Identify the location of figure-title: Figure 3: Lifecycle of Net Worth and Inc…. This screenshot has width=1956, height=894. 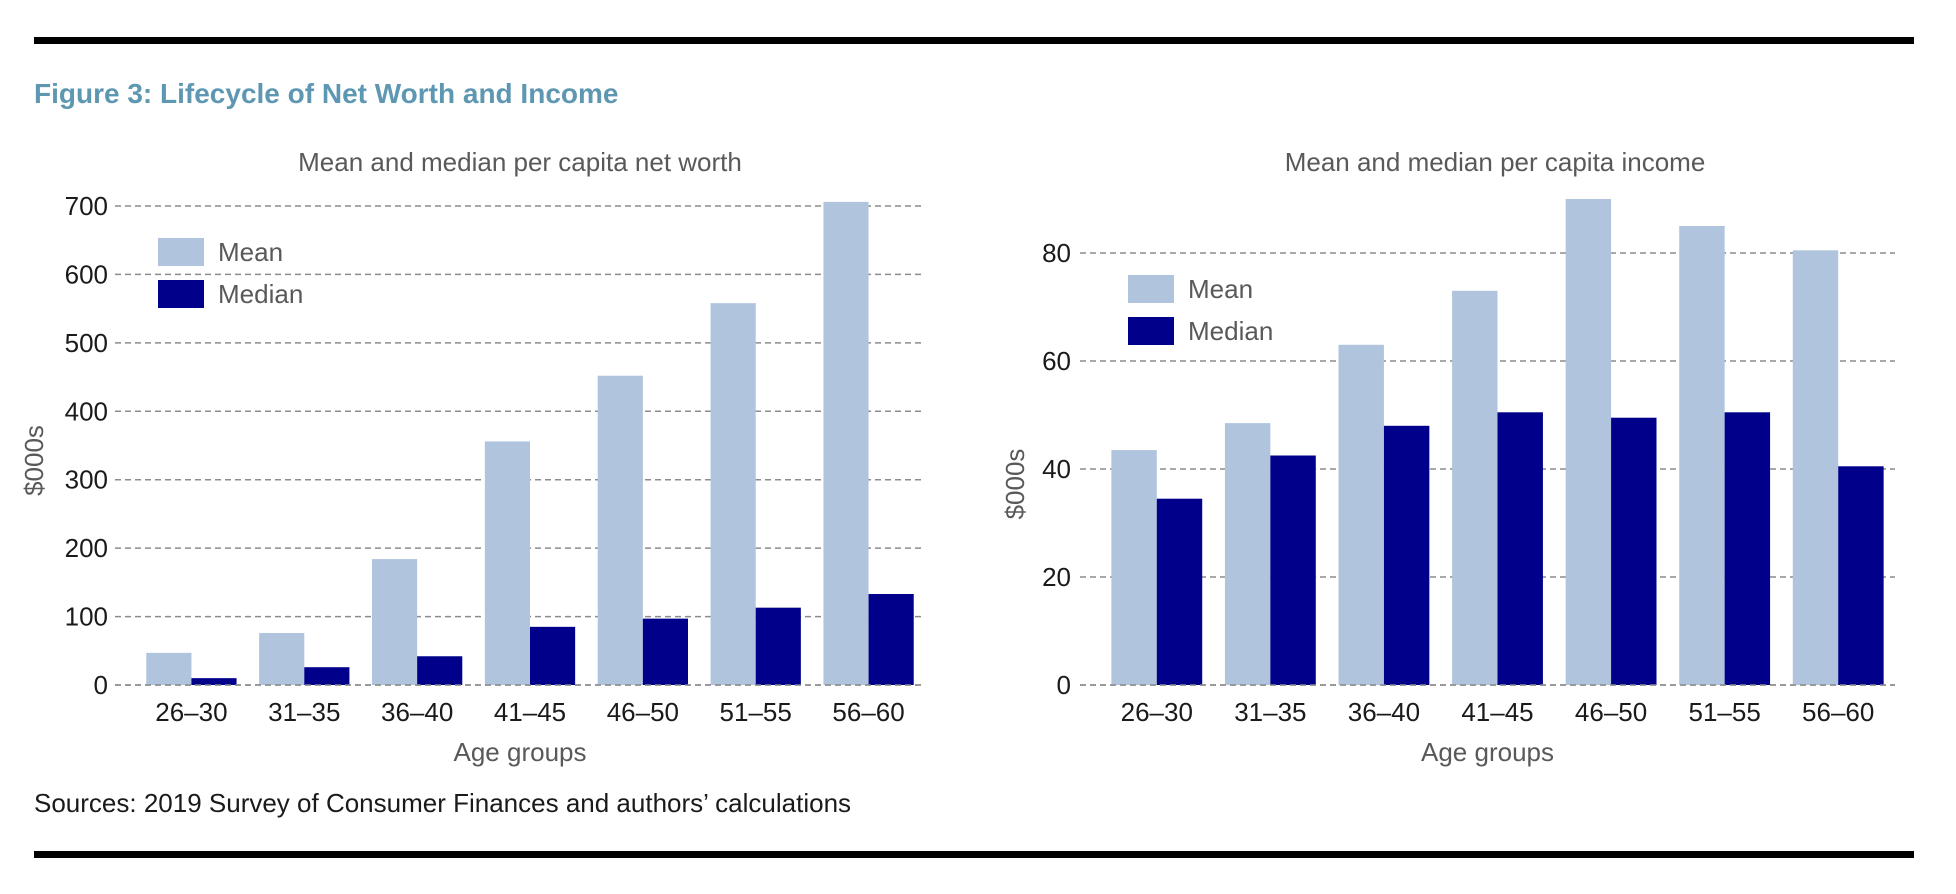
(326, 93).